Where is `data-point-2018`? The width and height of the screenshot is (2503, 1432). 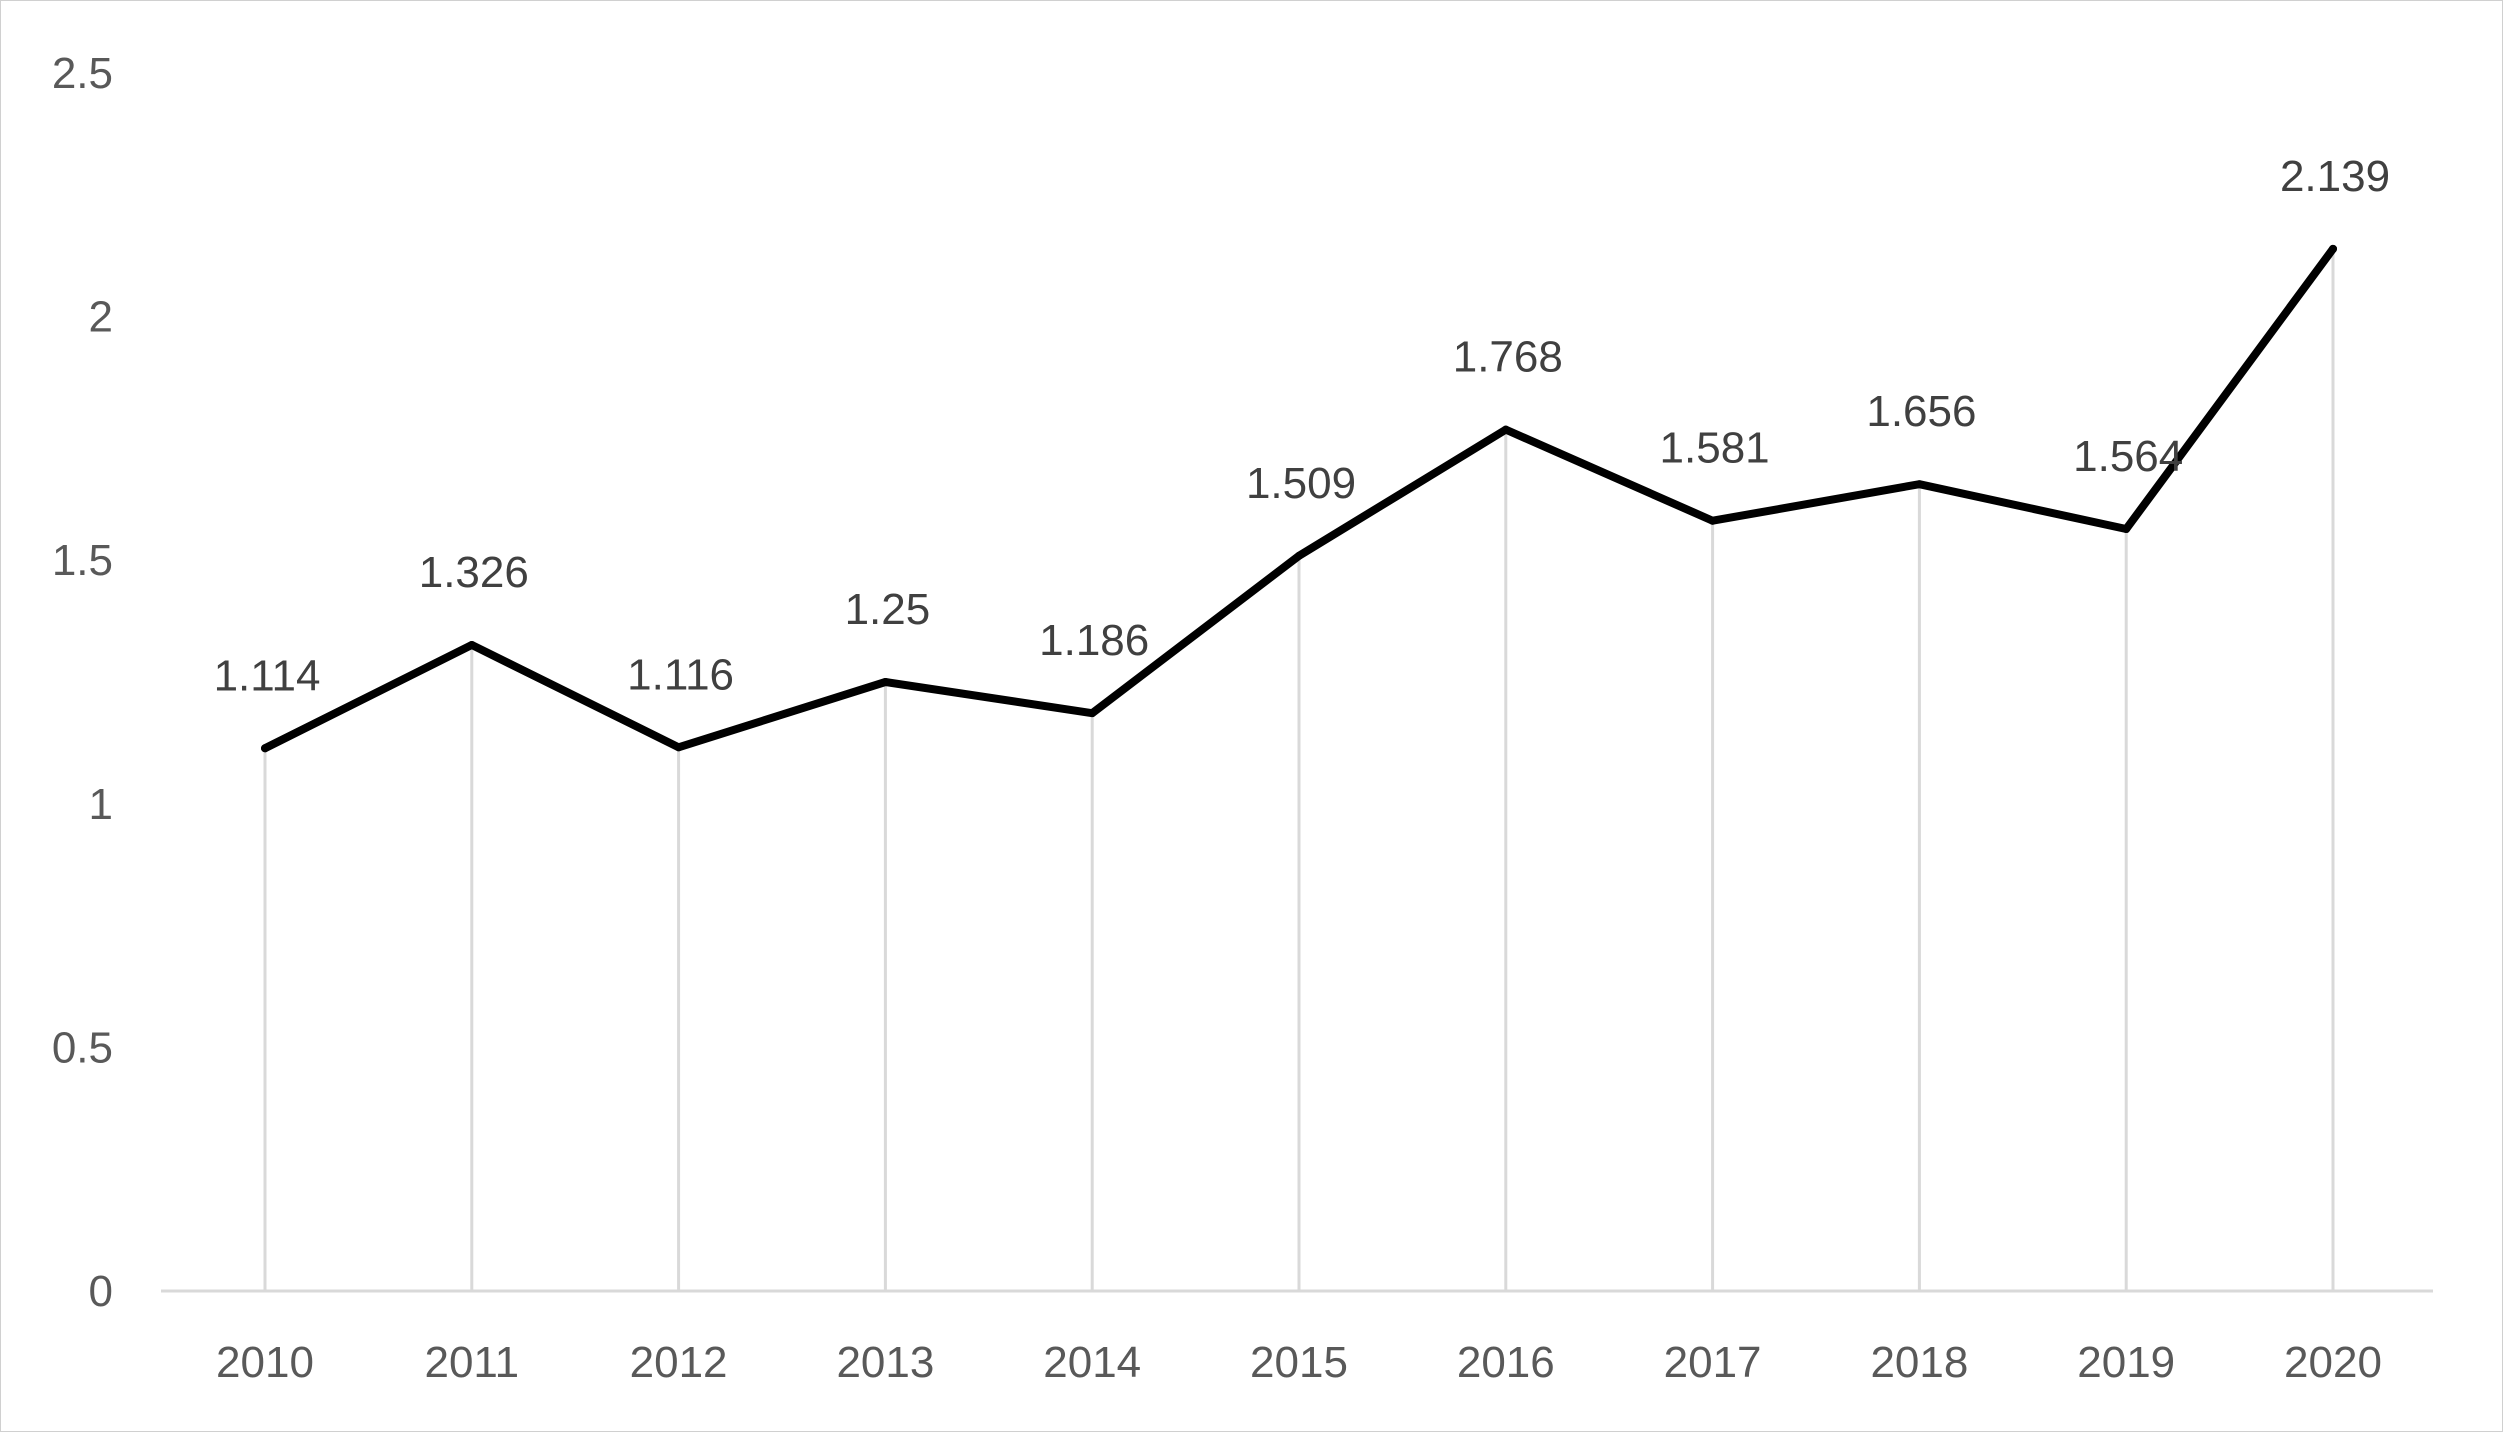
data-point-2018 is located at coordinates (1919, 484).